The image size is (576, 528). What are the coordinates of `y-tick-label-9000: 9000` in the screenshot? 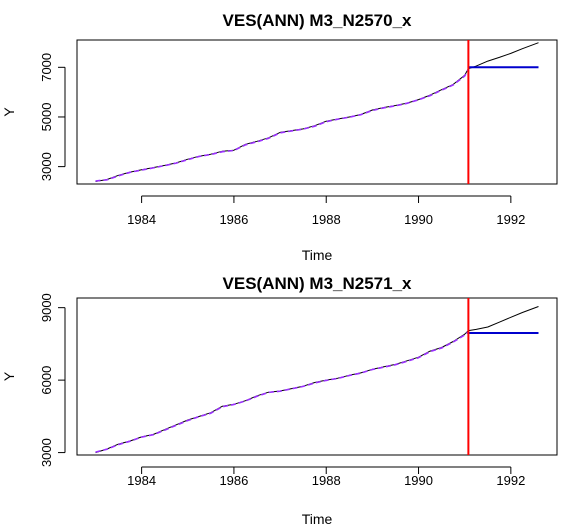 It's located at (46, 307).